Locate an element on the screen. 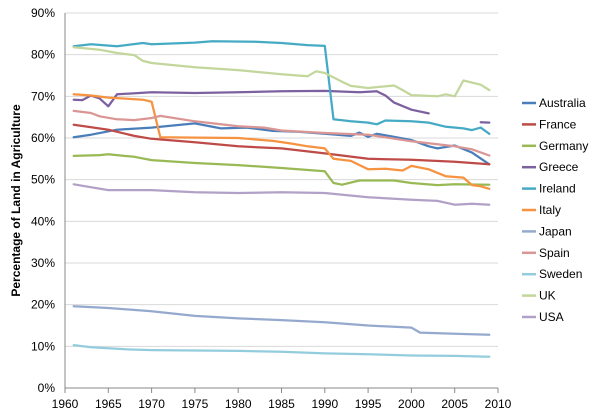  legend-label-uk: UK is located at coordinates (547, 296).